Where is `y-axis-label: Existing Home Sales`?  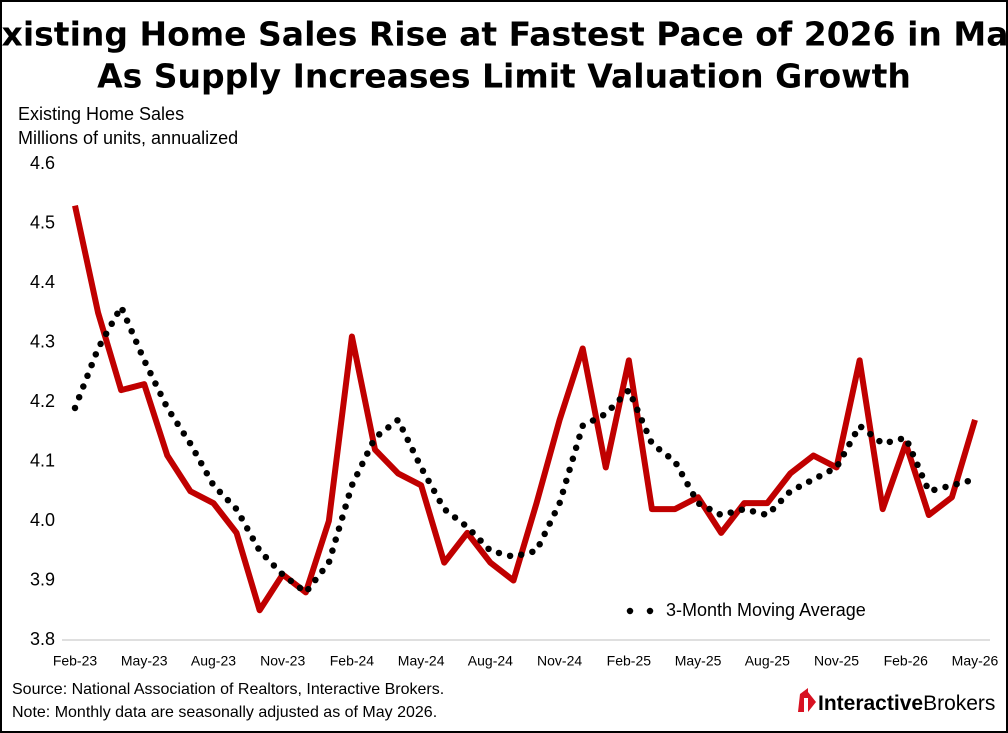
y-axis-label: Existing Home Sales is located at coordinates (101, 114).